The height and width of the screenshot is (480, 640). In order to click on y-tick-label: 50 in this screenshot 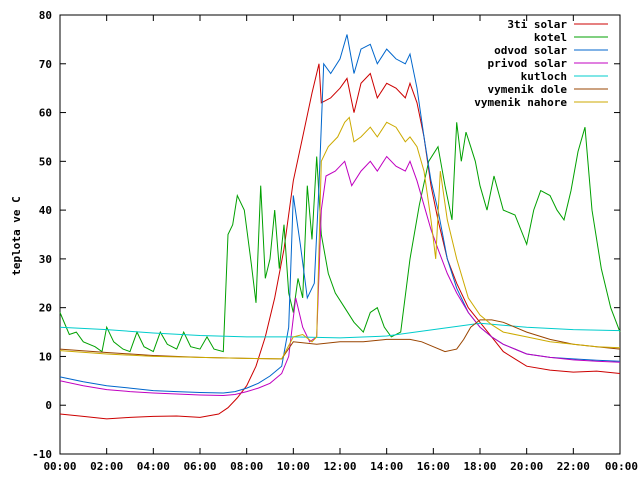, I will do `click(45, 161)`.